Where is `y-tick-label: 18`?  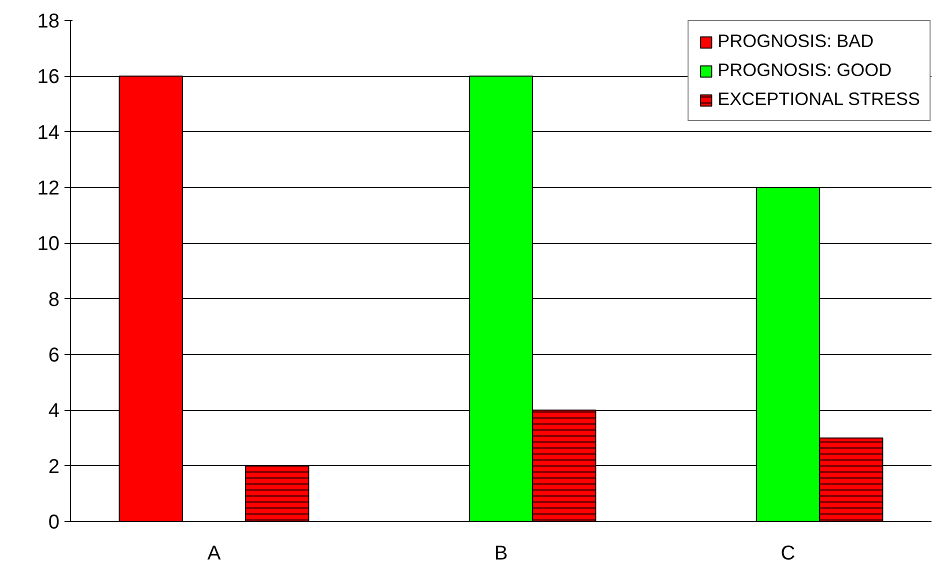
y-tick-label: 18 is located at coordinates (48, 21).